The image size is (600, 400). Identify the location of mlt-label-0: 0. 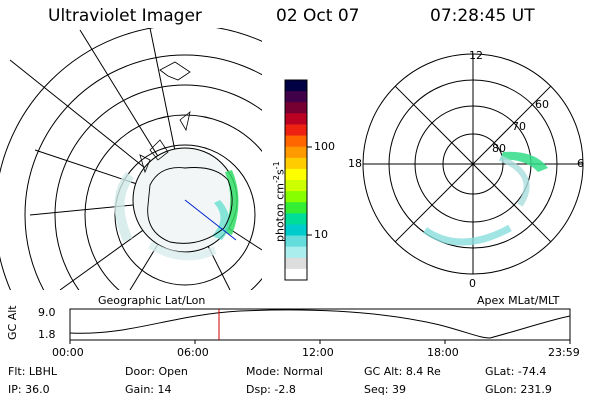
(472, 283).